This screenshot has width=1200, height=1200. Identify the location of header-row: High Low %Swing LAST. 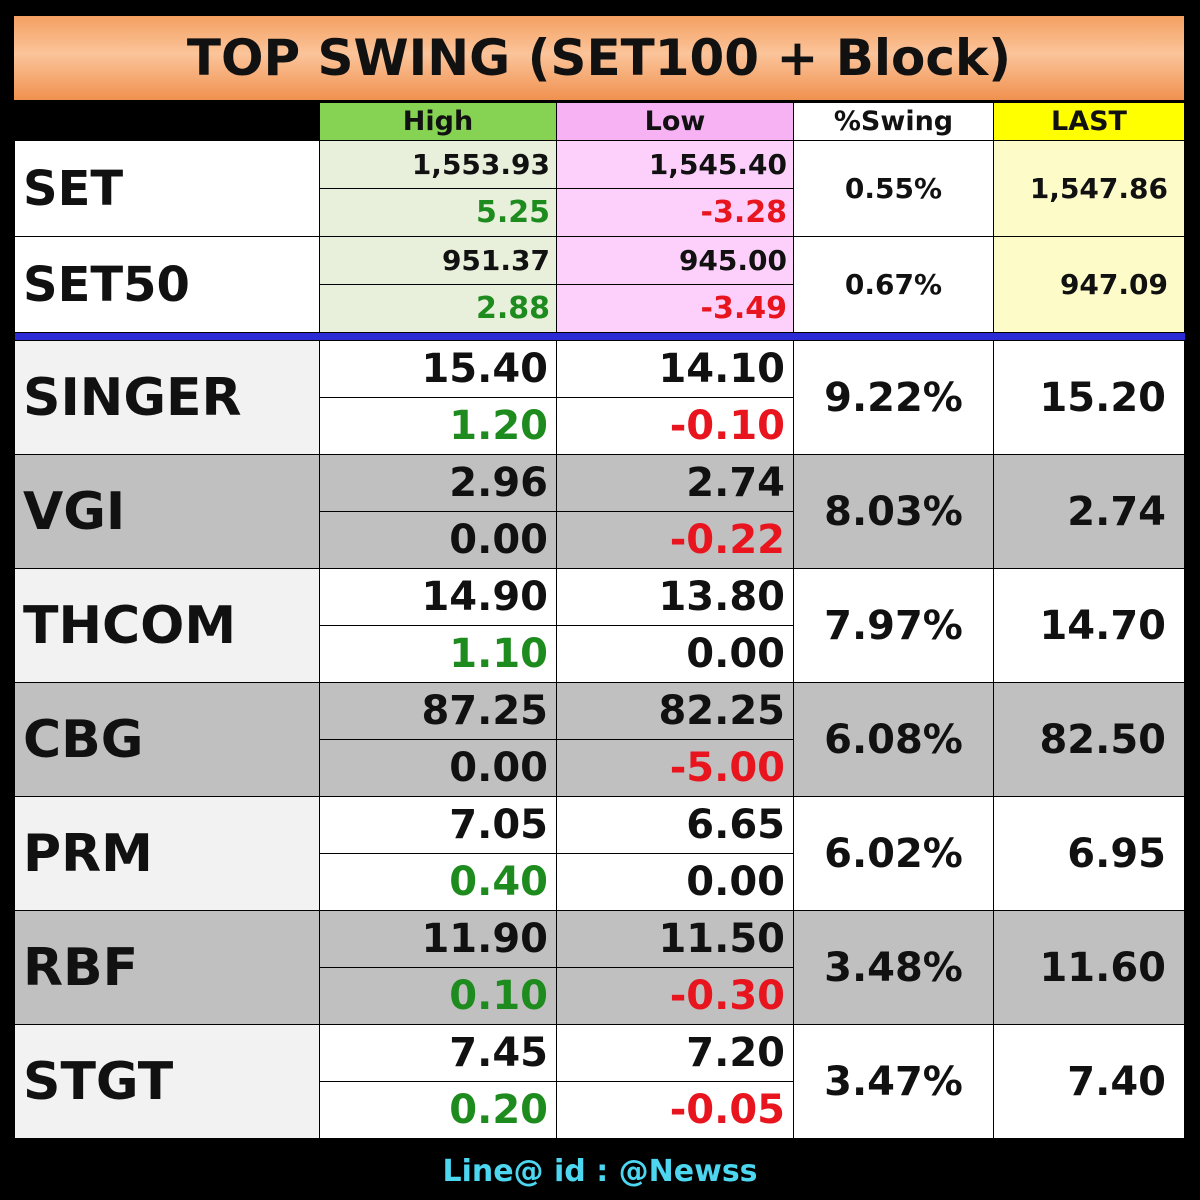
(599, 121).